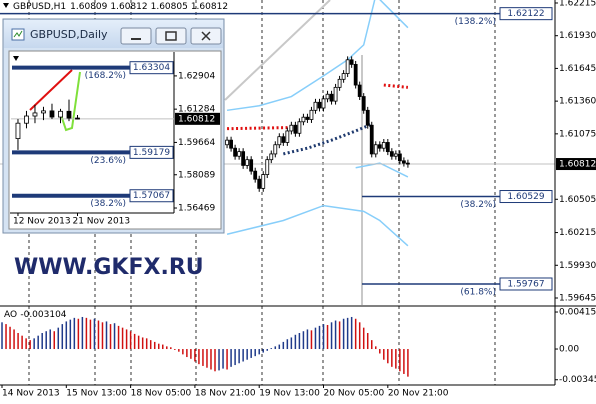  I want to click on y-tick-label: 1.61360, so click(577, 102).